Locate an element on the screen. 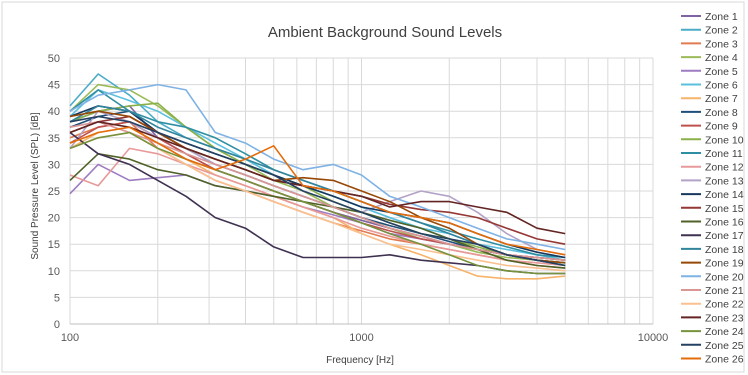 This screenshot has height=375, width=748. legend-label: Zone 16 is located at coordinates (724, 223).